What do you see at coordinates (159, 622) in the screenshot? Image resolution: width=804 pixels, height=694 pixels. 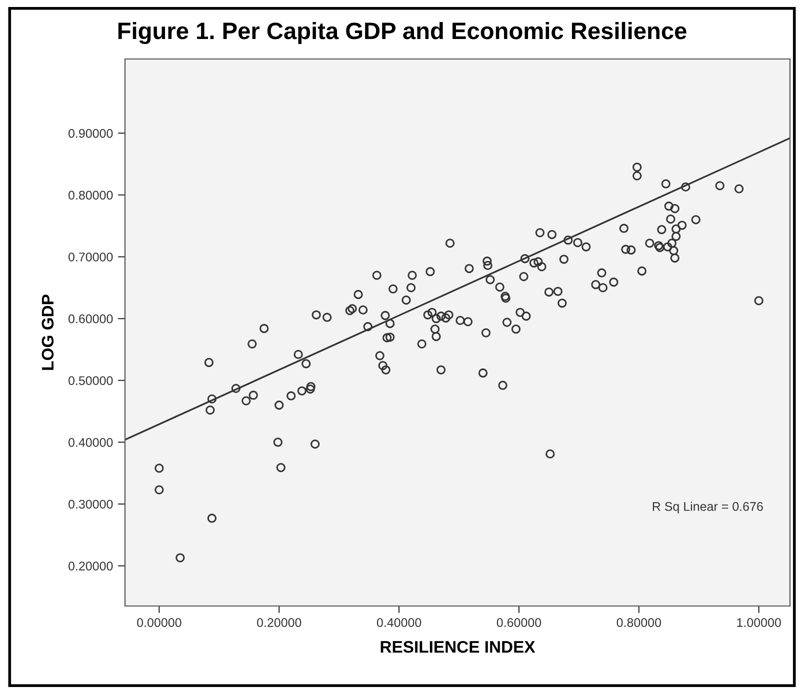 I see `x-tick-label: 0.00000` at bounding box center [159, 622].